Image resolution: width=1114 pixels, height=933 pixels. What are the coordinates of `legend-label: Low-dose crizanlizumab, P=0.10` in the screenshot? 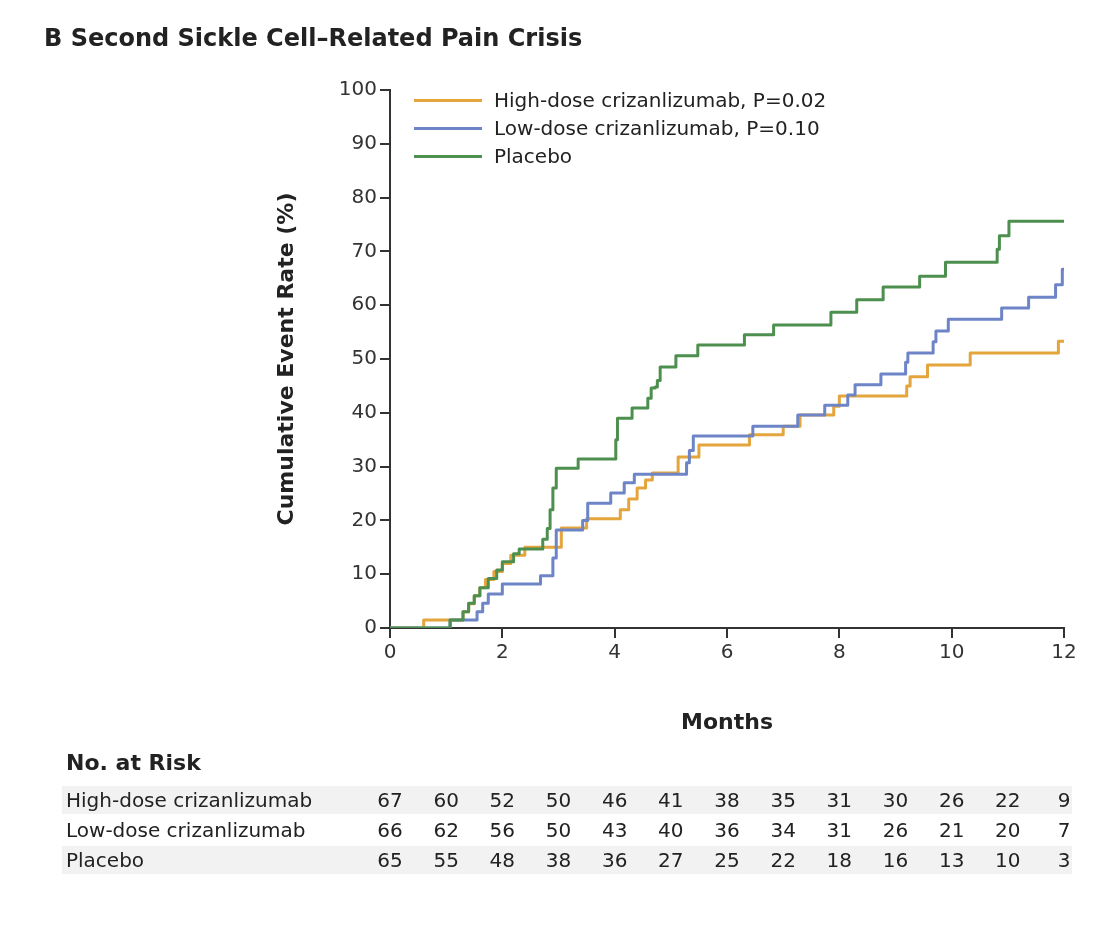 It's located at (657, 128).